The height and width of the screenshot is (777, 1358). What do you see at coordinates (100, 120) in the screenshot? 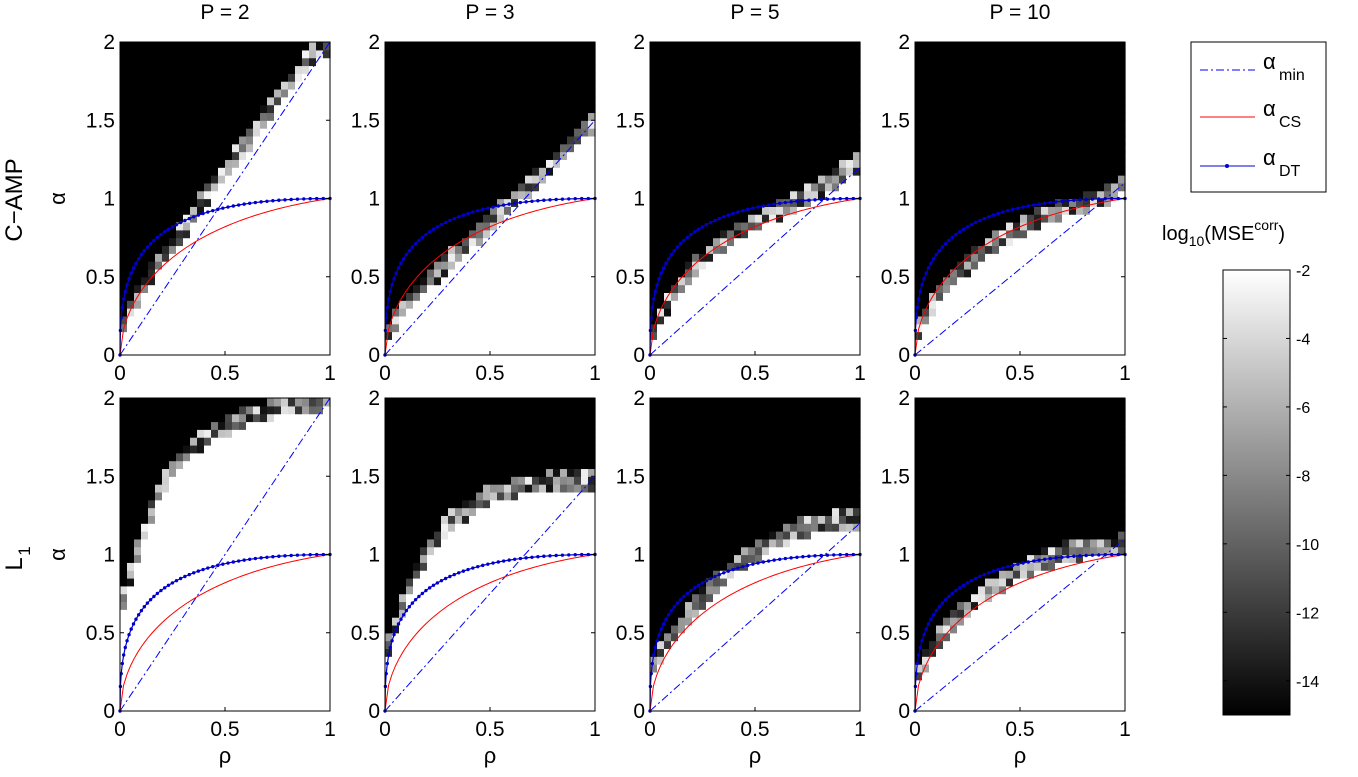
I see `y-tick-label: 1.5` at bounding box center [100, 120].